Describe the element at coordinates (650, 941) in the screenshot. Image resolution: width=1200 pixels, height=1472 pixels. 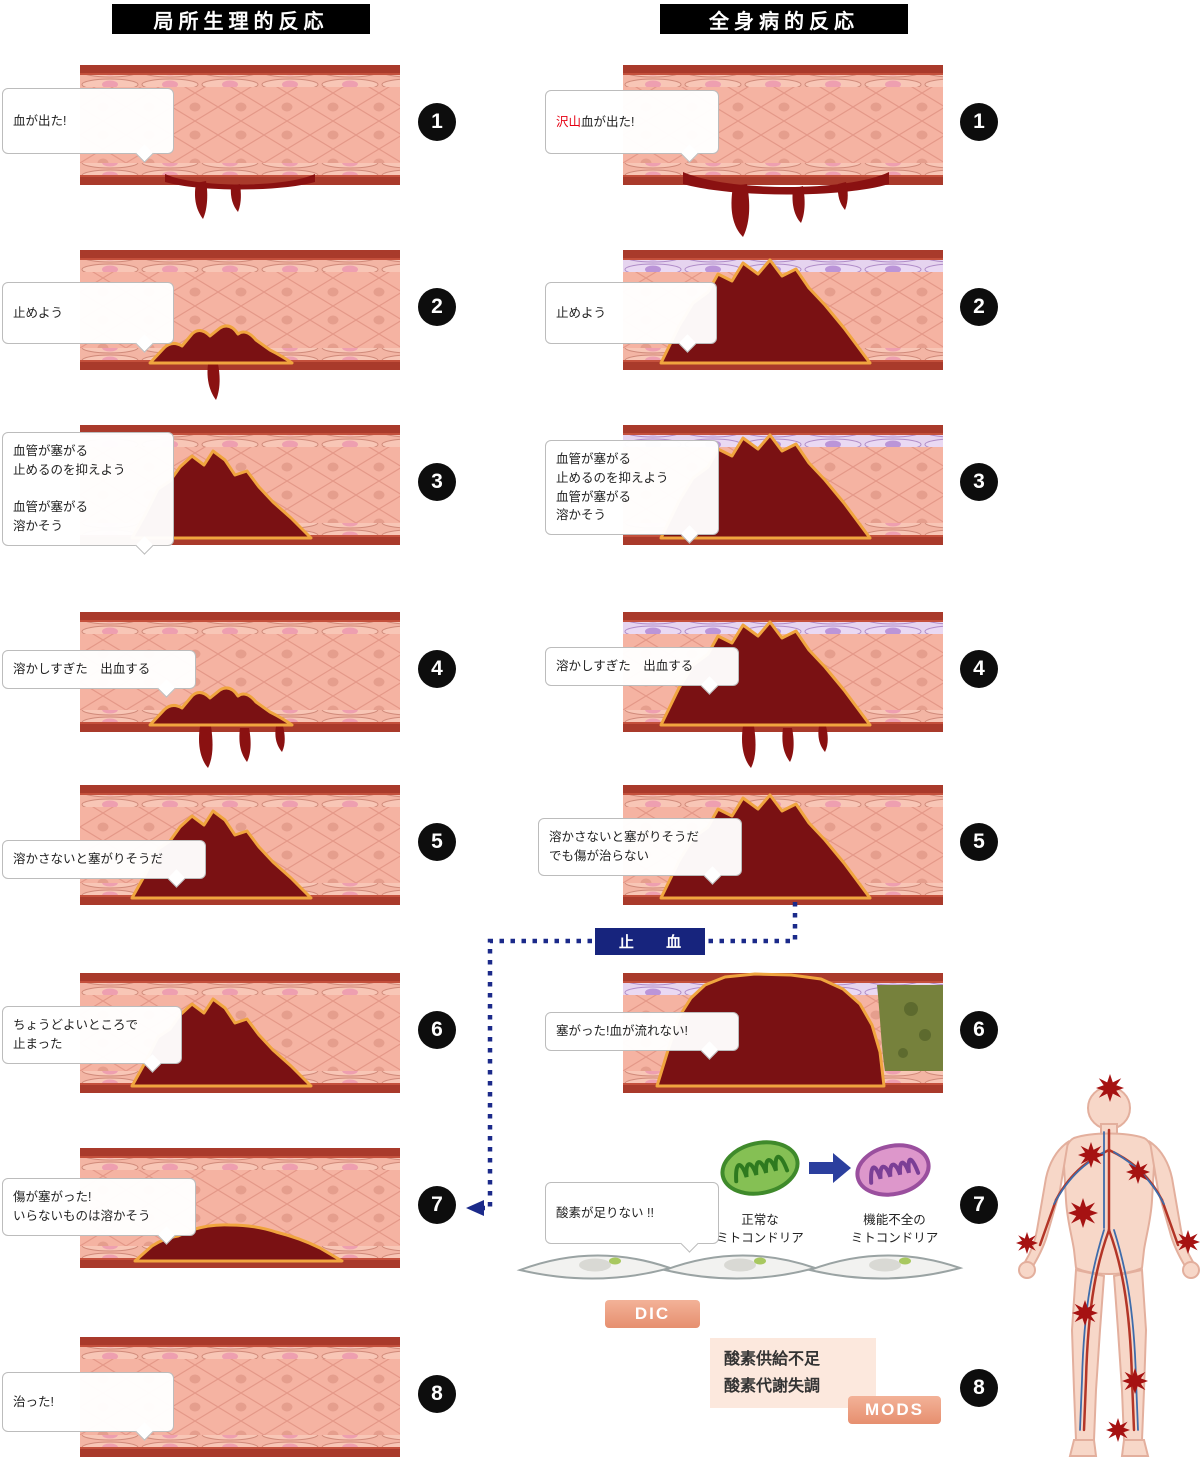
I see `hemostasis-label: 止 血` at that location.